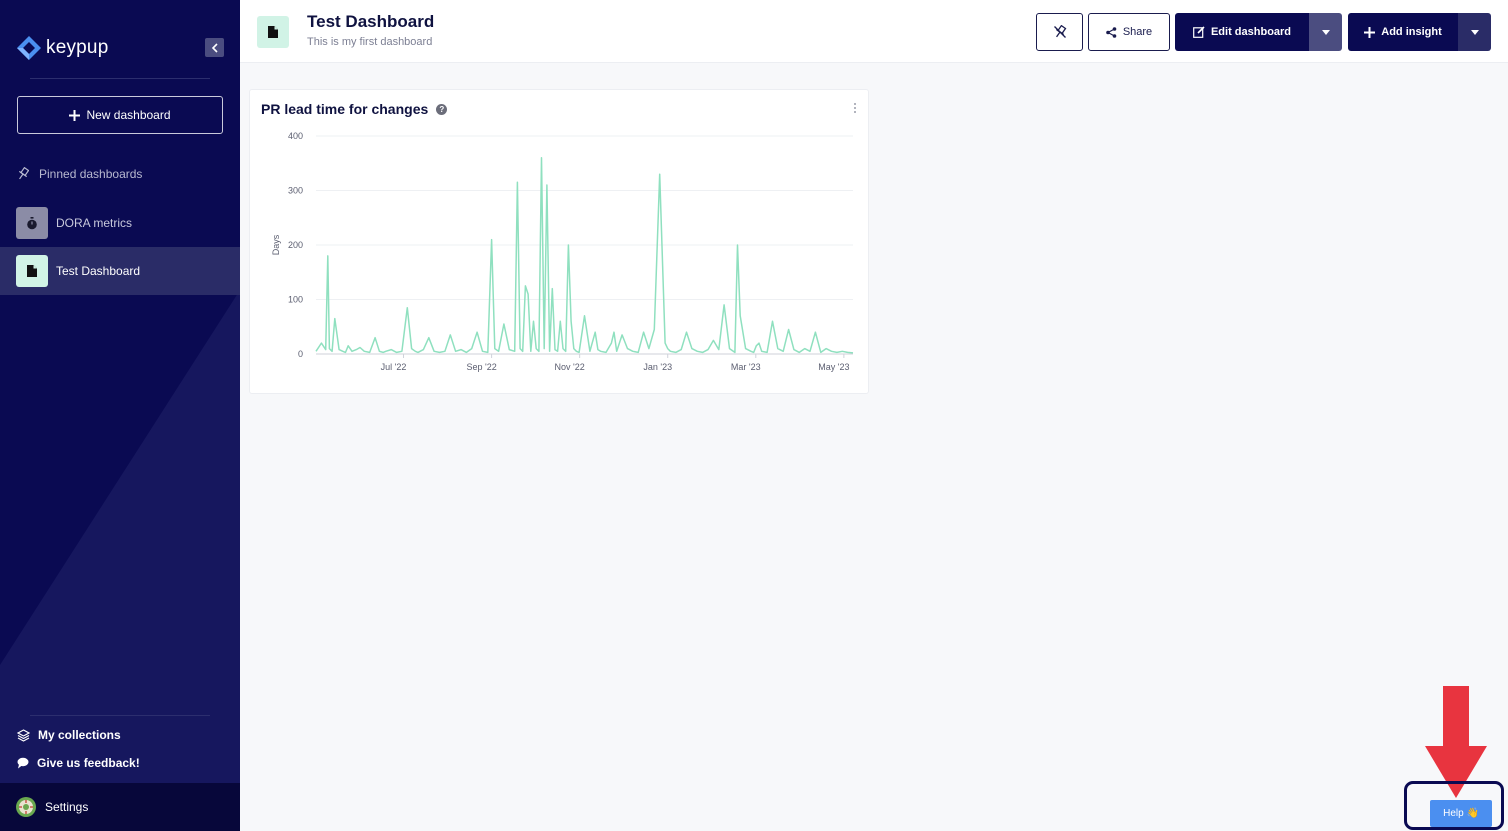 The height and width of the screenshot is (831, 1508). What do you see at coordinates (1199, 32) in the screenshot?
I see `edit-icon` at bounding box center [1199, 32].